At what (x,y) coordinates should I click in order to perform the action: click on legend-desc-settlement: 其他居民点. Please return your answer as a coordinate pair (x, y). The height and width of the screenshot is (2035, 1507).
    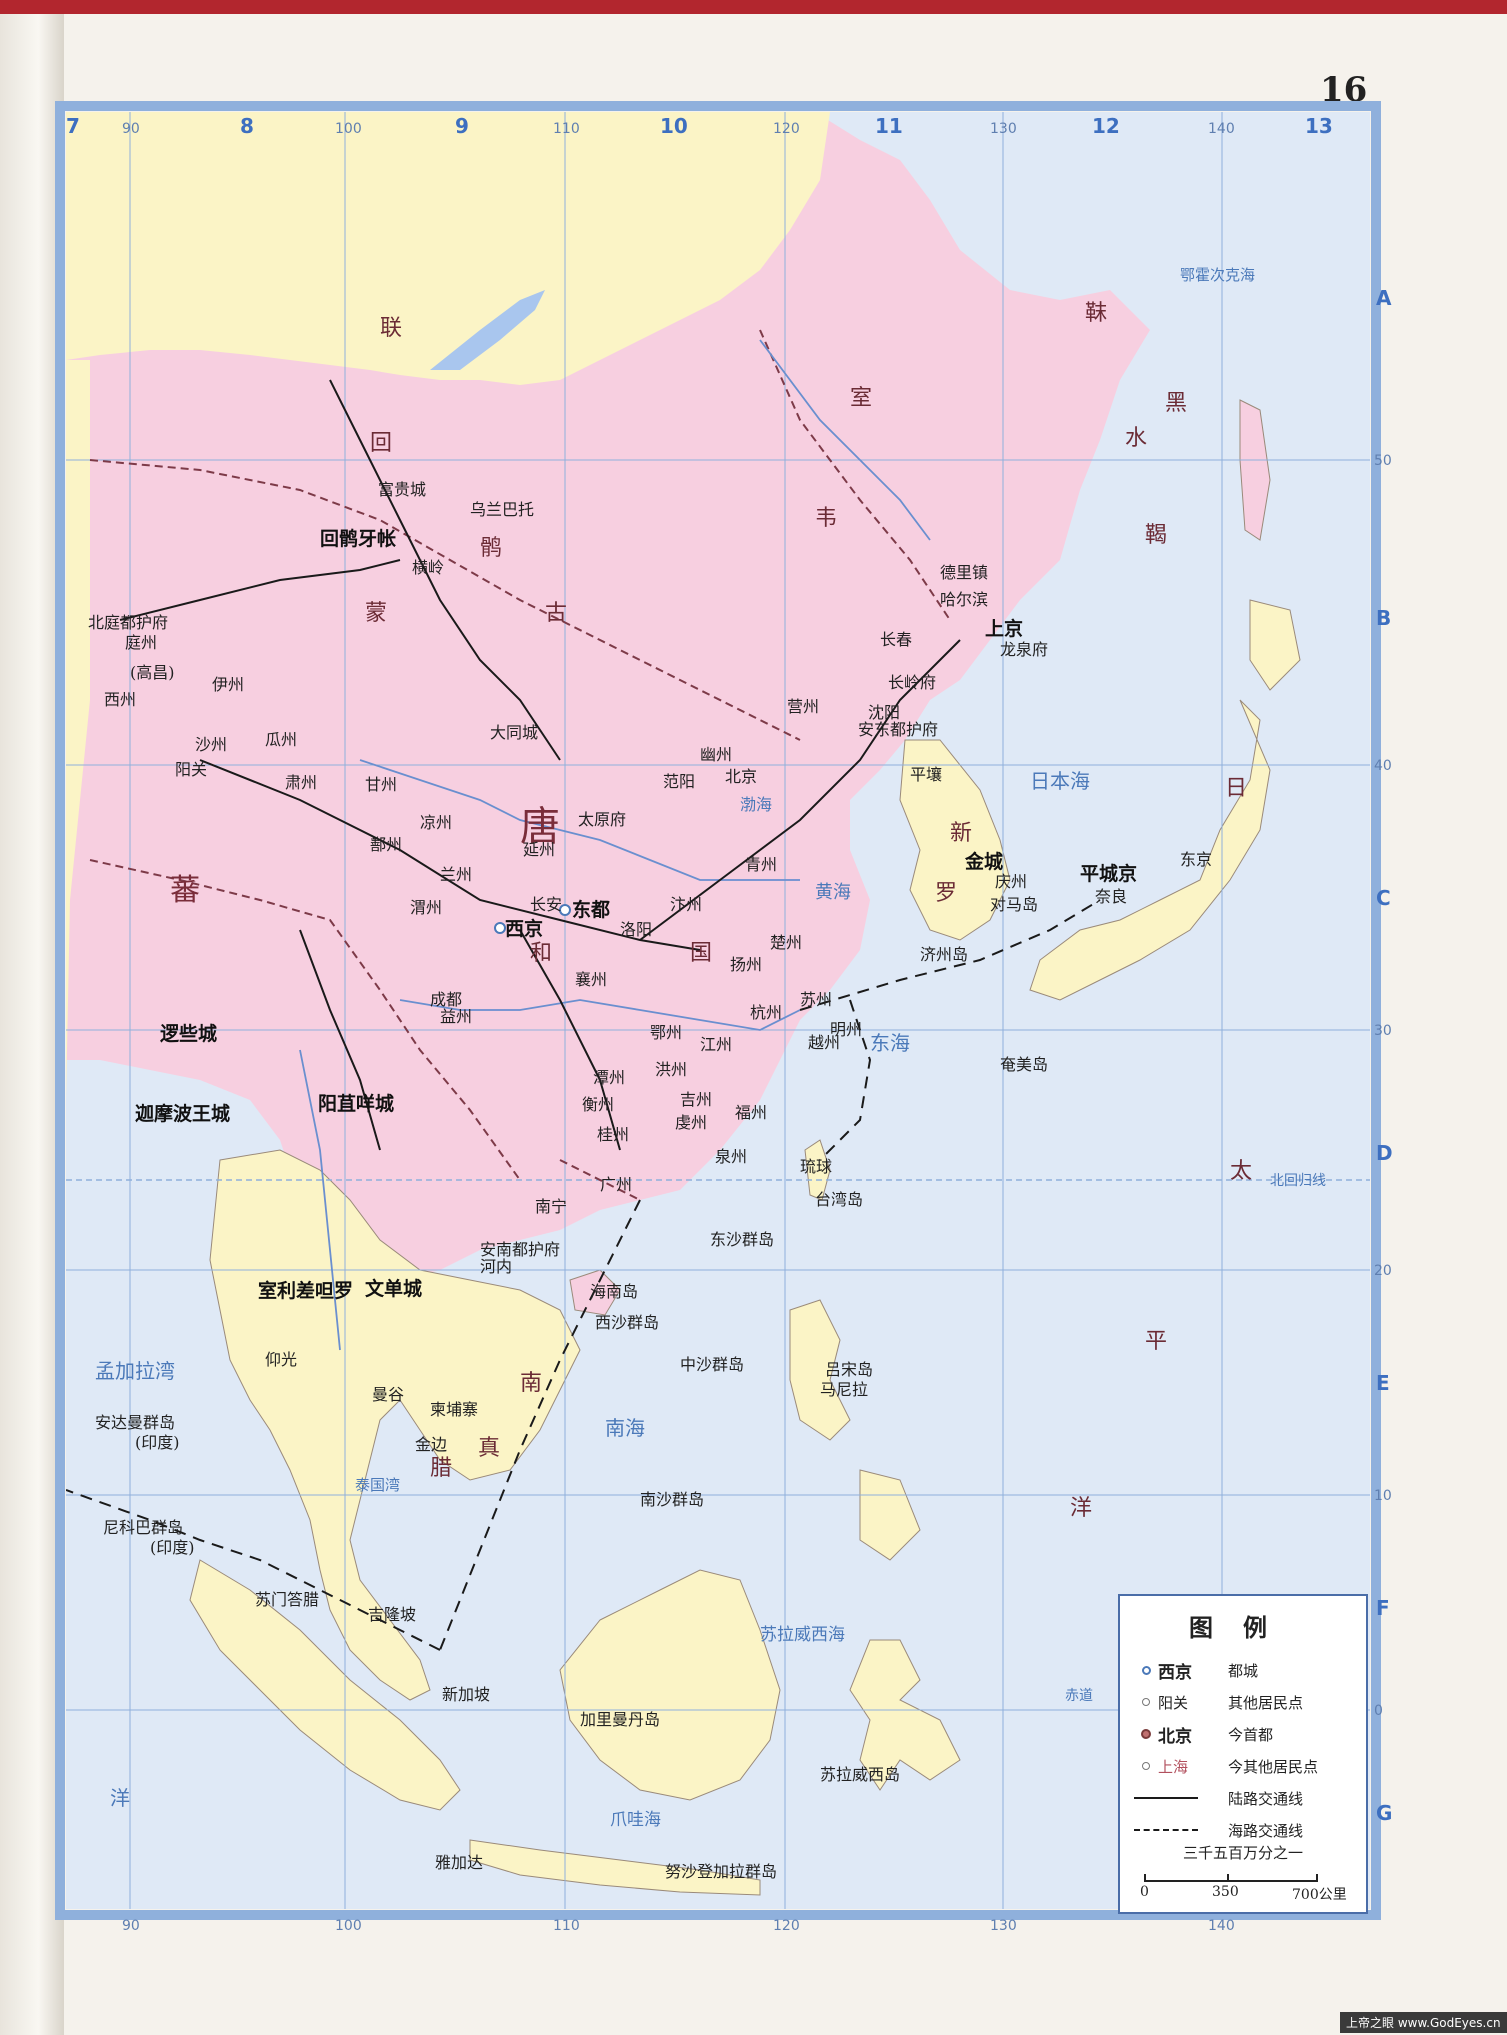
    Looking at the image, I should click on (1266, 1702).